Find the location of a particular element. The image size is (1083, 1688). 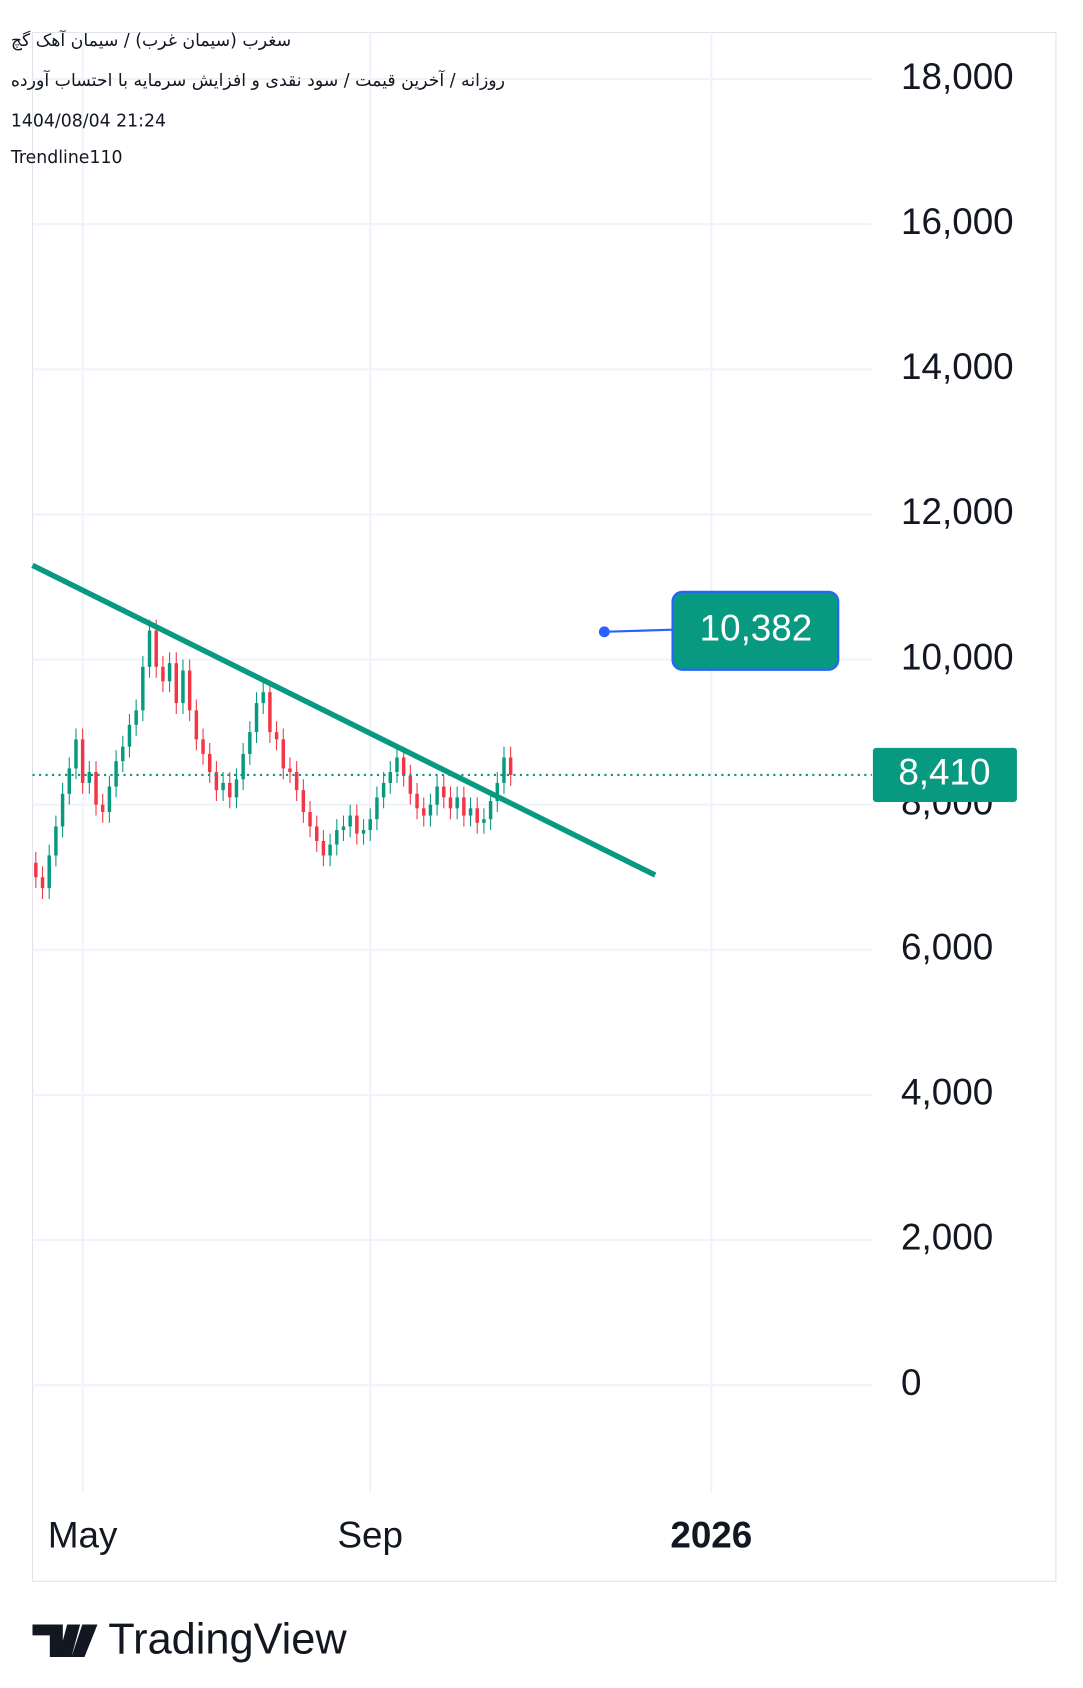

y-tick-label: 10,000 is located at coordinates (957, 656).